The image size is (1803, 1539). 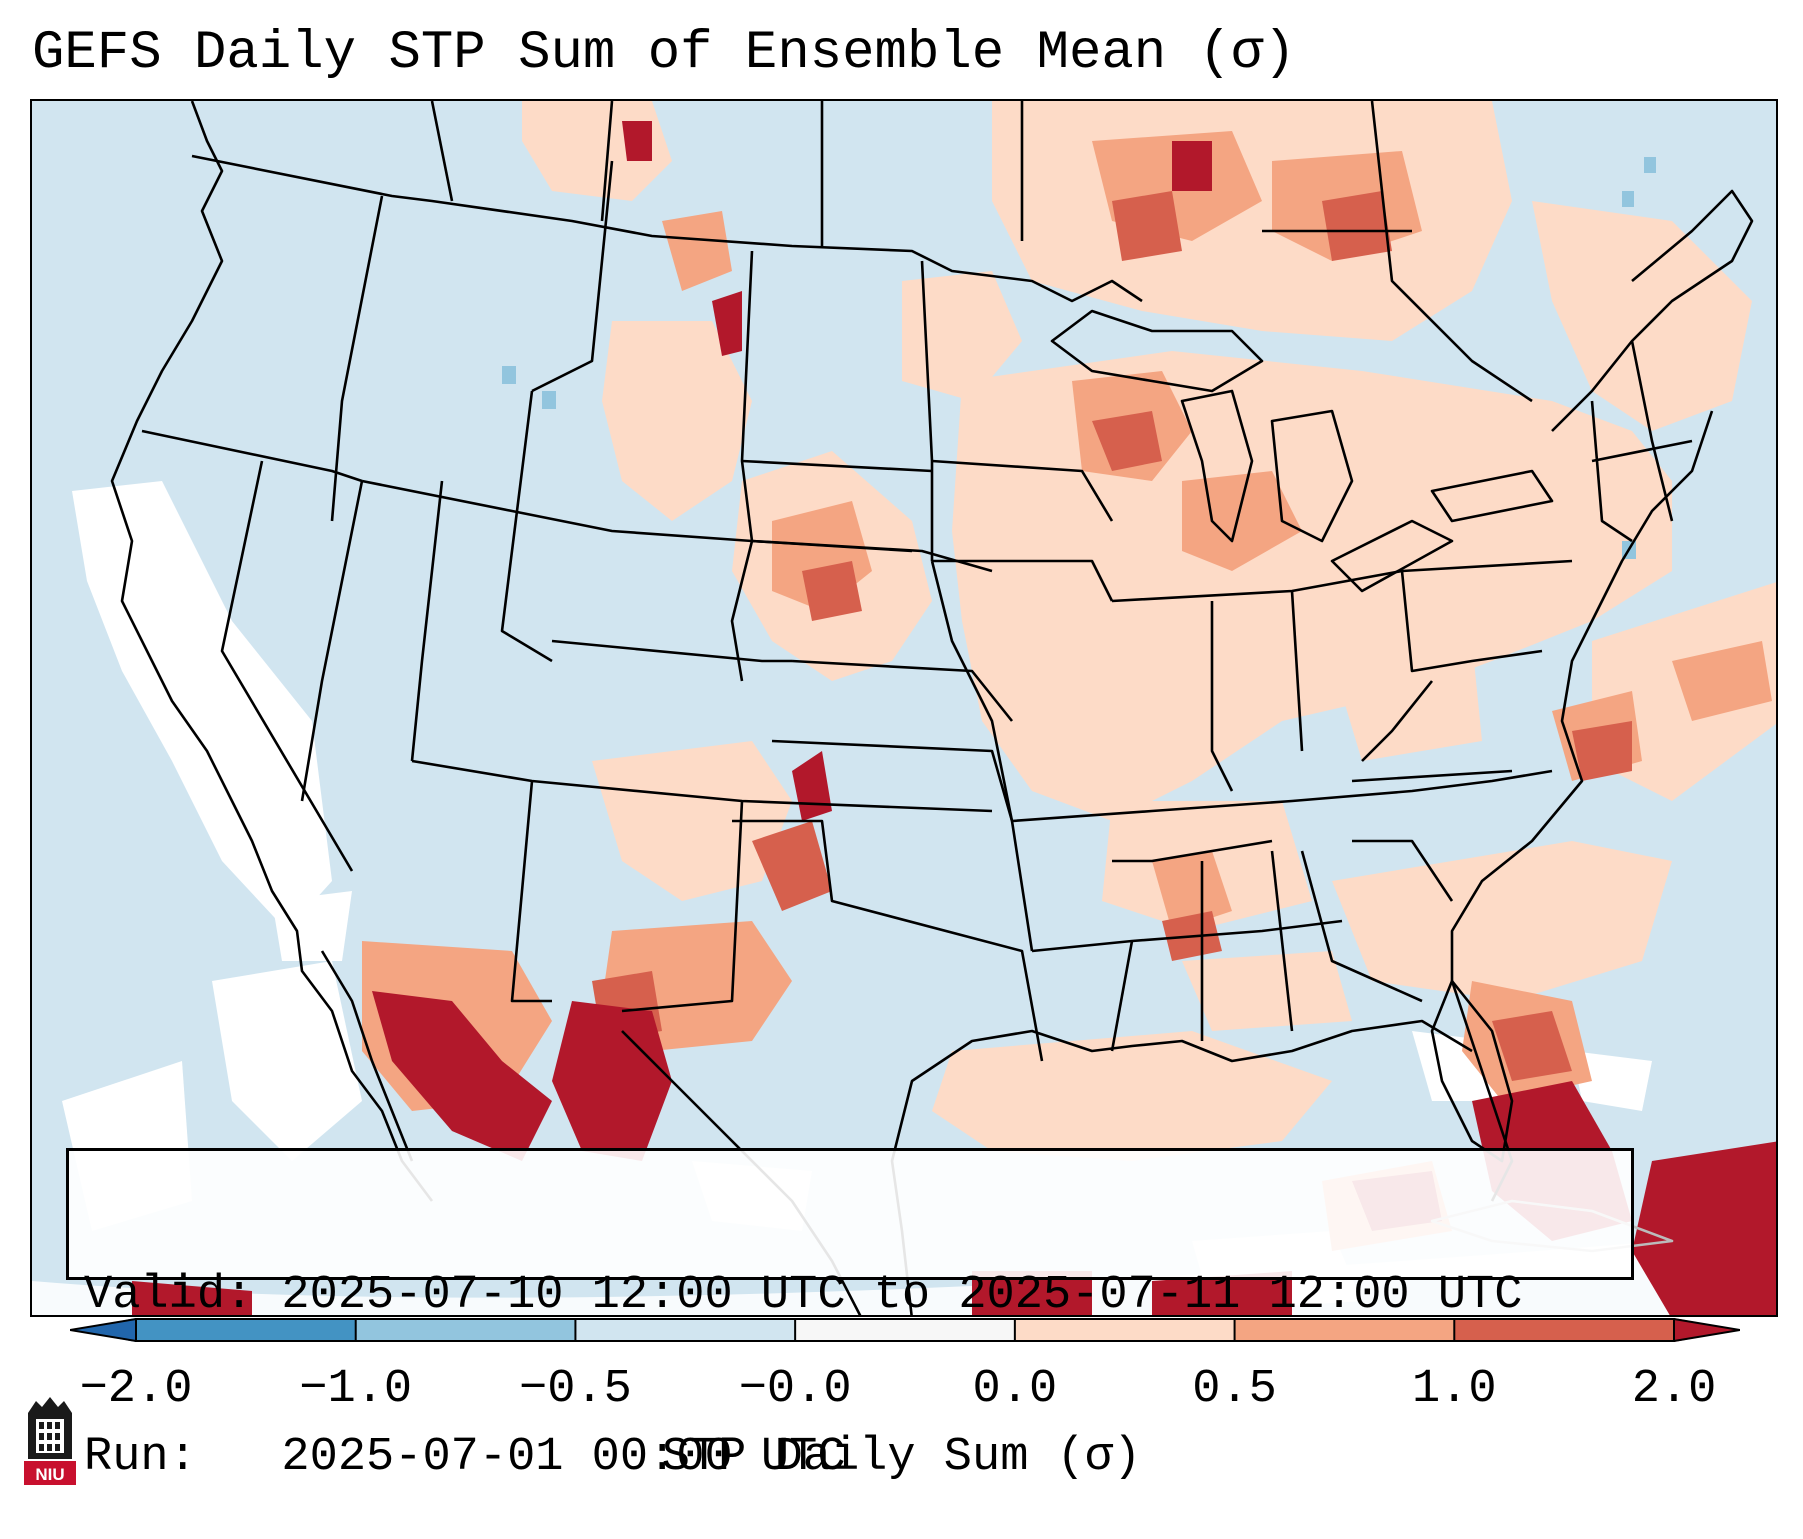 I want to click on colorbar-extend-high, so click(x=1707, y=1330).